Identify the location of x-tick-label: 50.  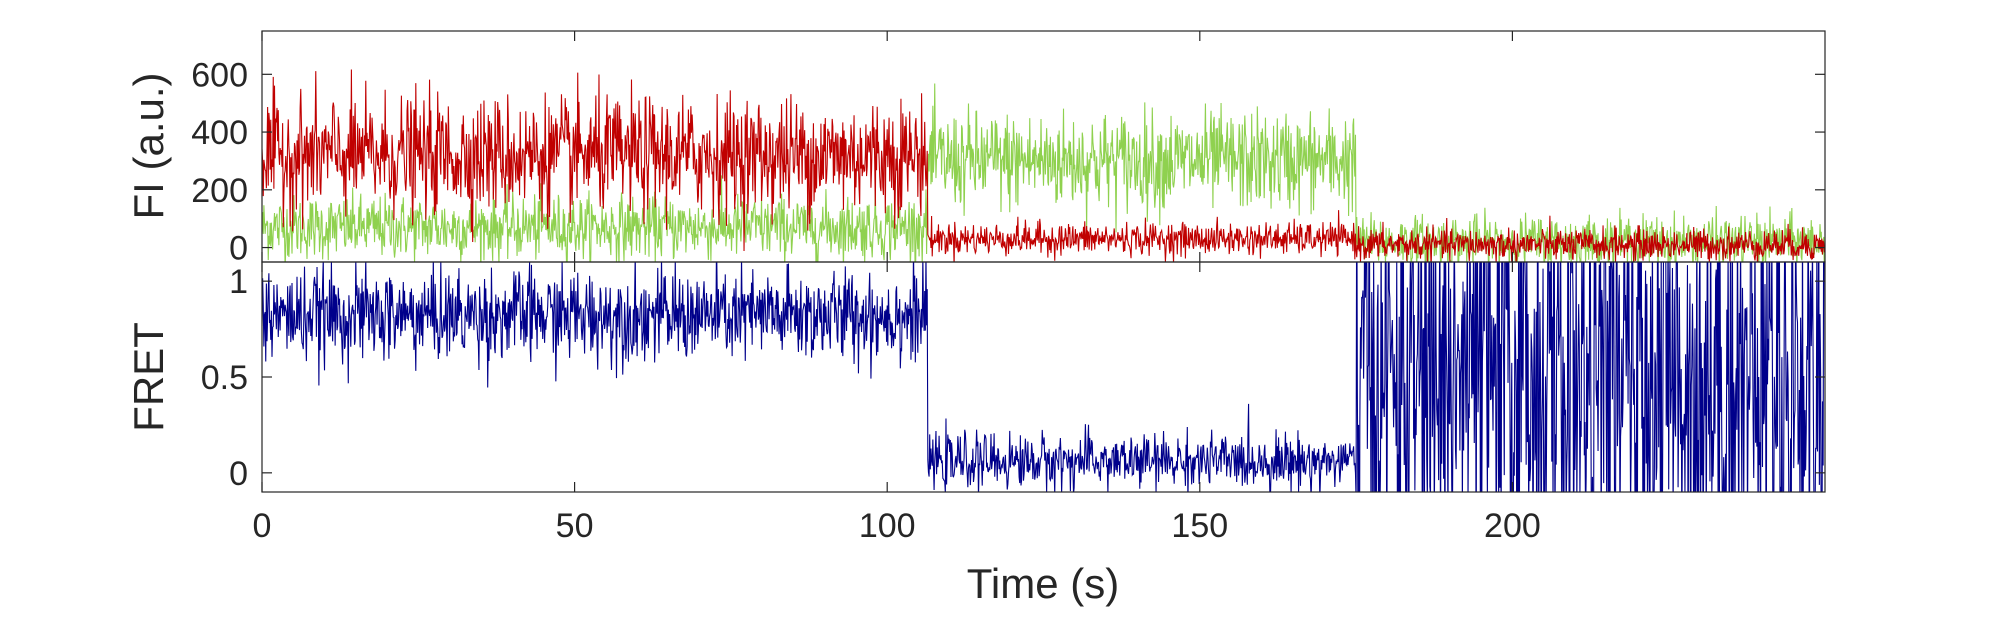
(575, 526).